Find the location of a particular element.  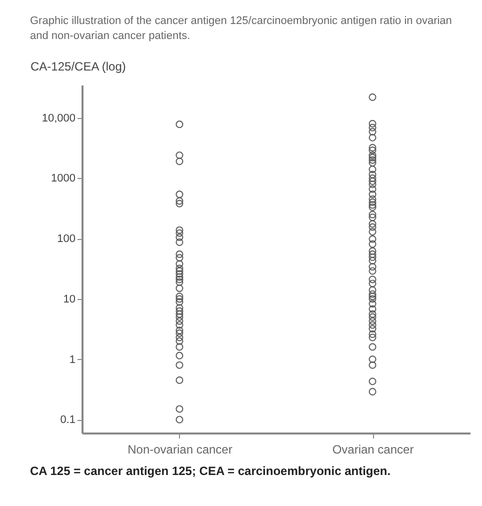

y-tick-label: 1000 is located at coordinates (63, 178).